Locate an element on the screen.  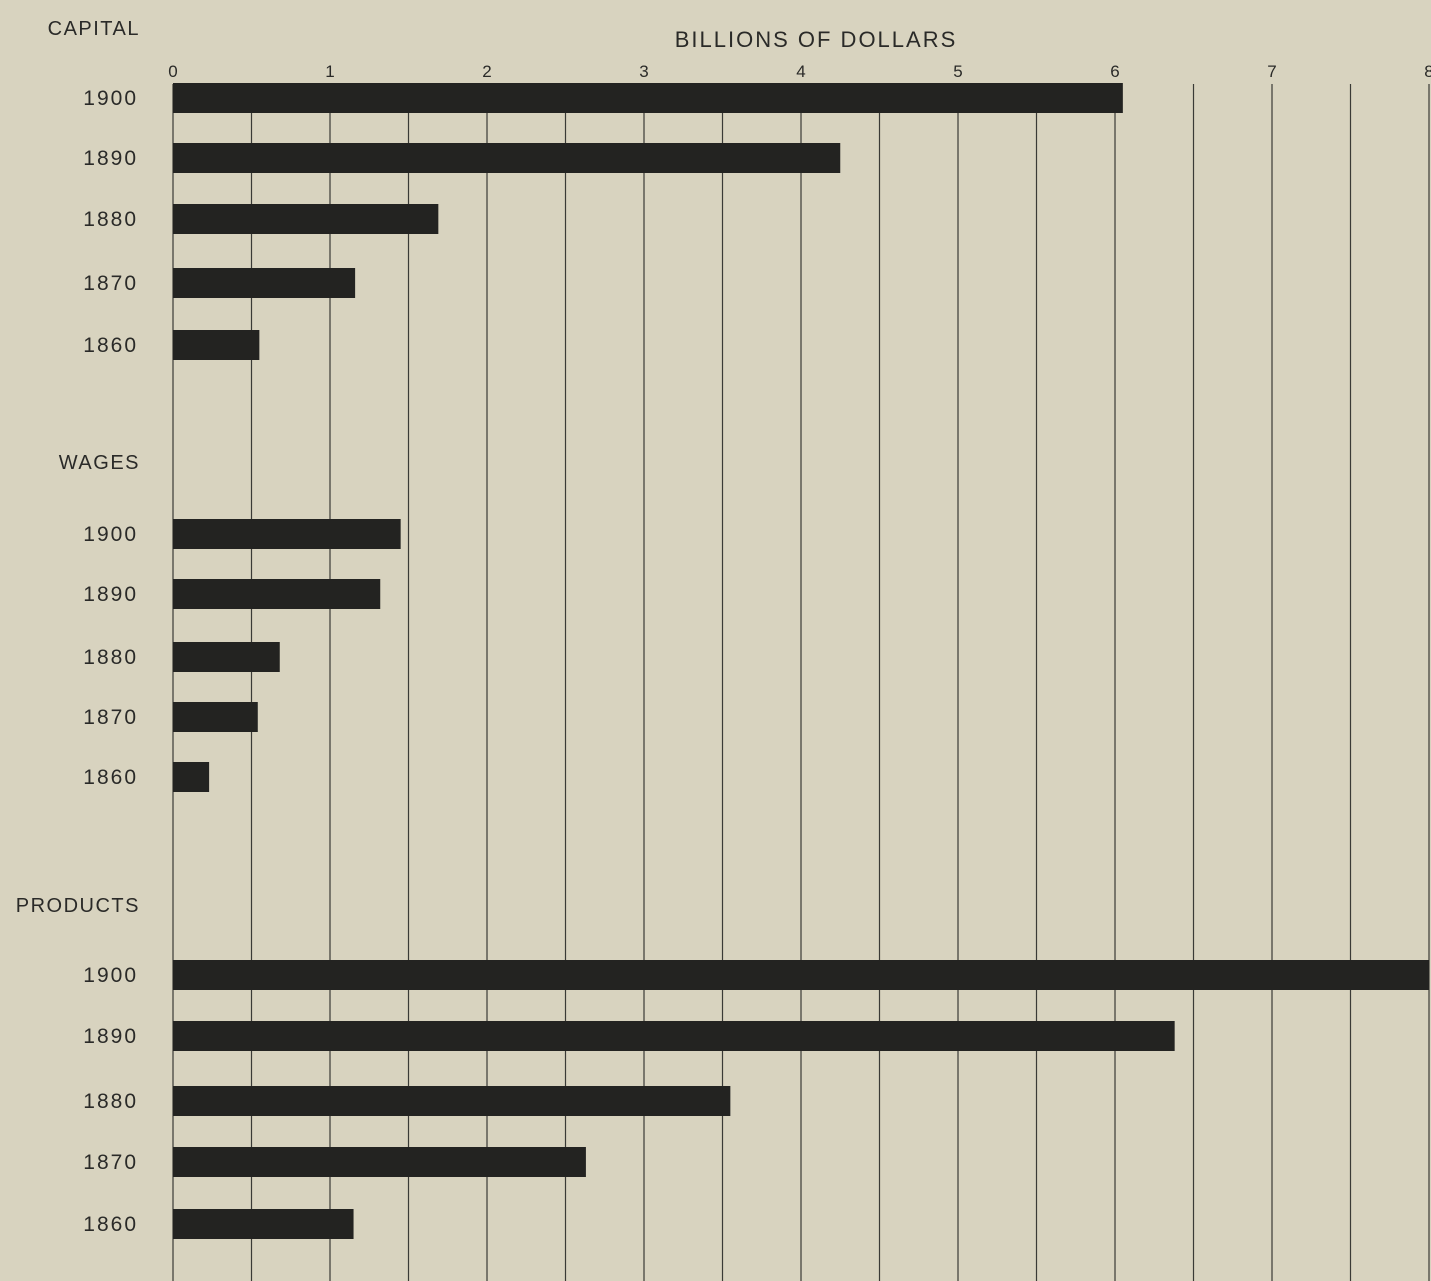
group-label: PRODUCTS is located at coordinates (78, 906).